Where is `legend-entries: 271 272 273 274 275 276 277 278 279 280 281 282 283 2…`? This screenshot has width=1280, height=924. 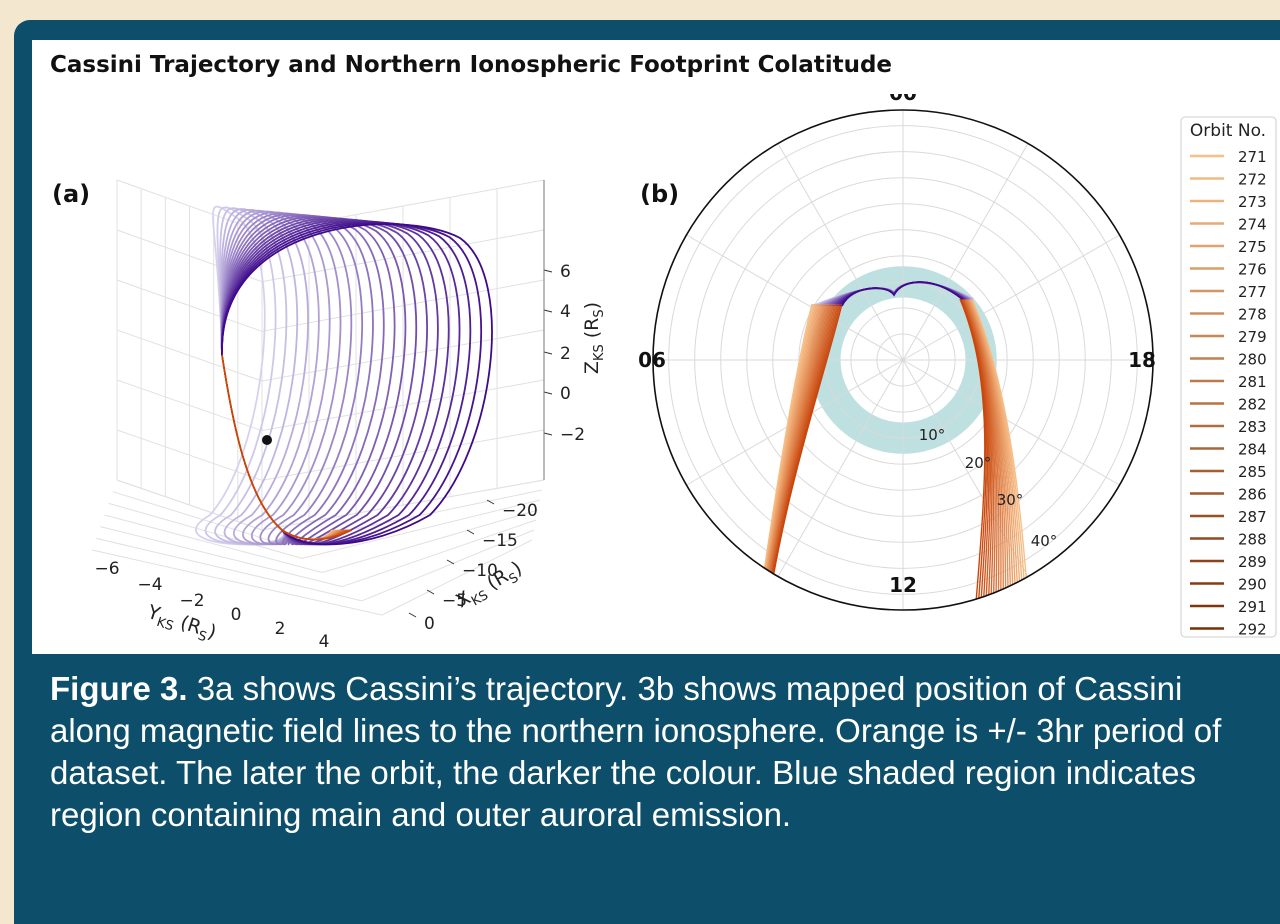 legend-entries: 271 272 273 274 275 276 277 278 279 280 281 282 283 2… is located at coordinates (1228, 393).